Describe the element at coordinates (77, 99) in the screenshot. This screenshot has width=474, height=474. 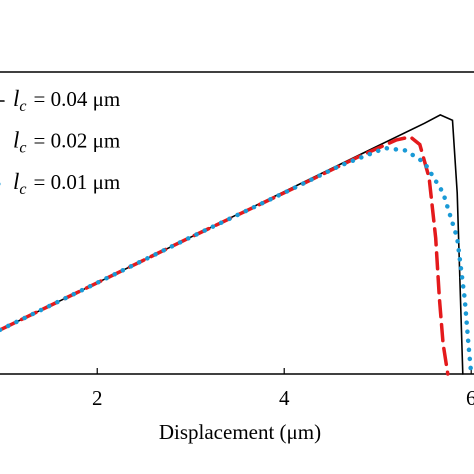
I see `legend-text: = 0.04 μm` at that location.